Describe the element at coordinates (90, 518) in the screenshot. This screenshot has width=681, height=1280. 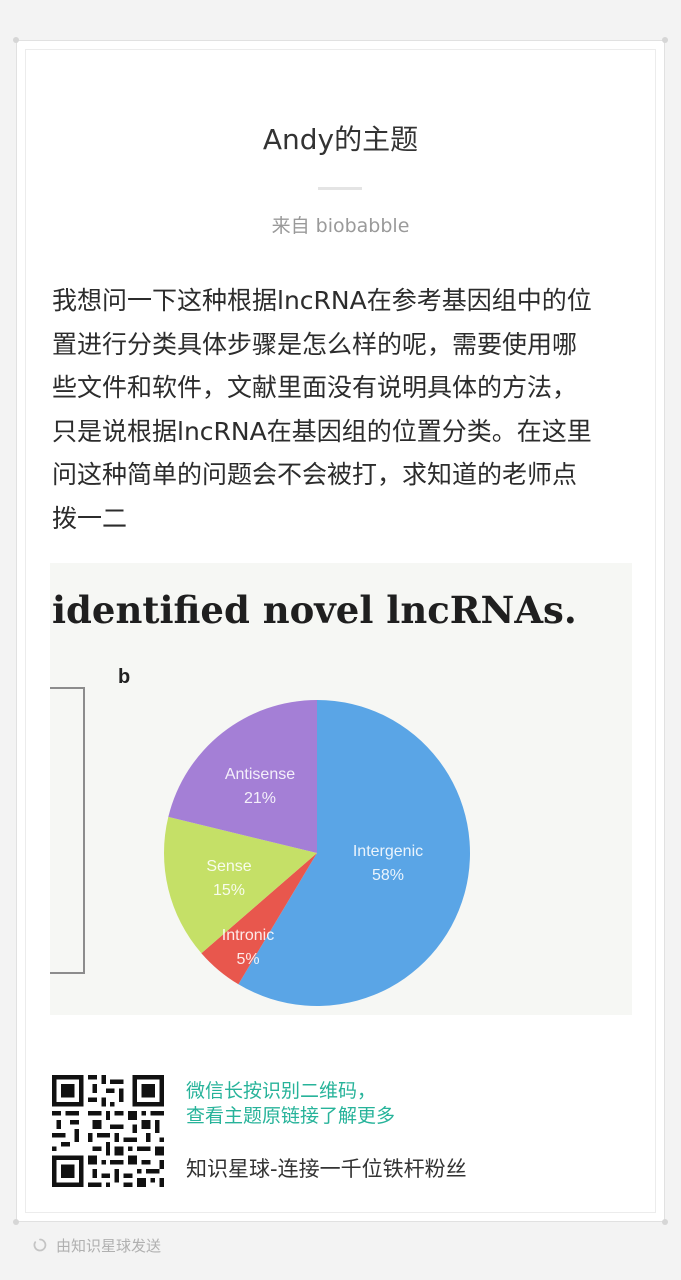
I see `body-line: 拨一二` at that location.